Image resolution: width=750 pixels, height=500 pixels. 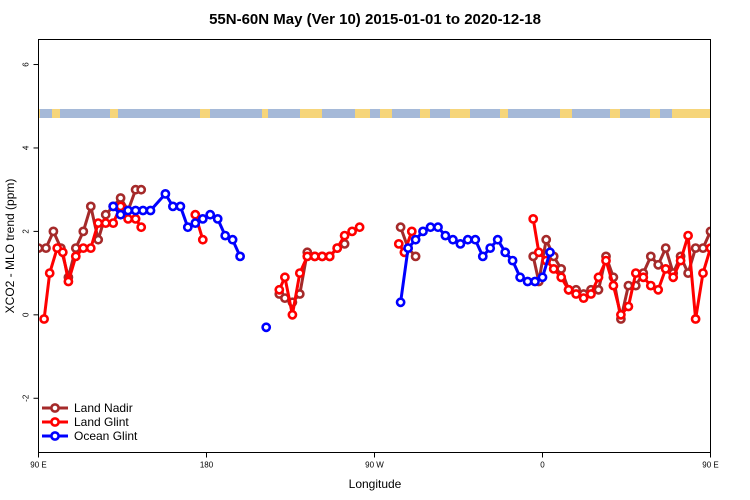 I want to click on y-tick-label: 2, so click(x=26, y=231).